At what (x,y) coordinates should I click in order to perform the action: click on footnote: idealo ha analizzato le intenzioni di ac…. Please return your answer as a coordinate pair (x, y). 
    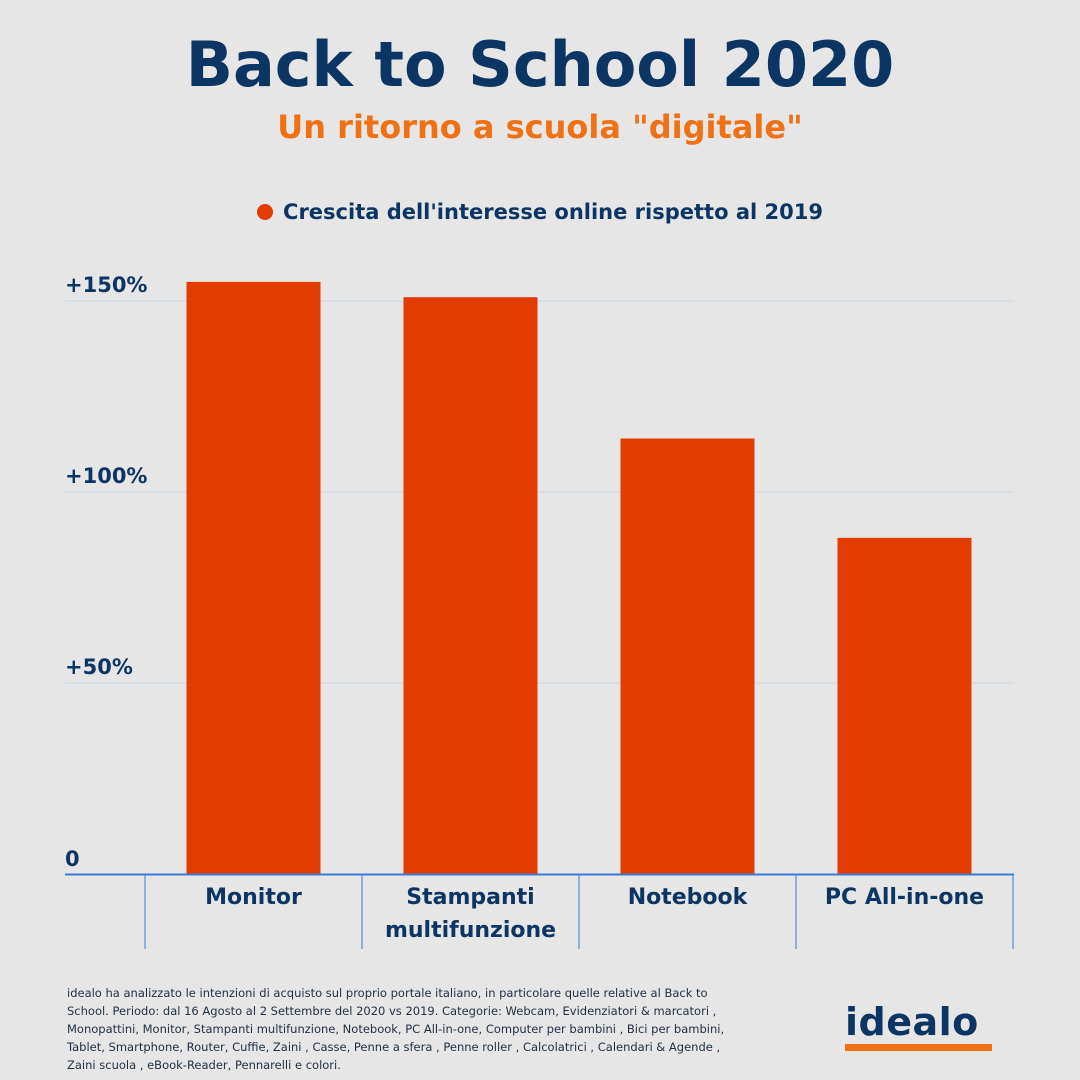
    Looking at the image, I should click on (396, 1029).